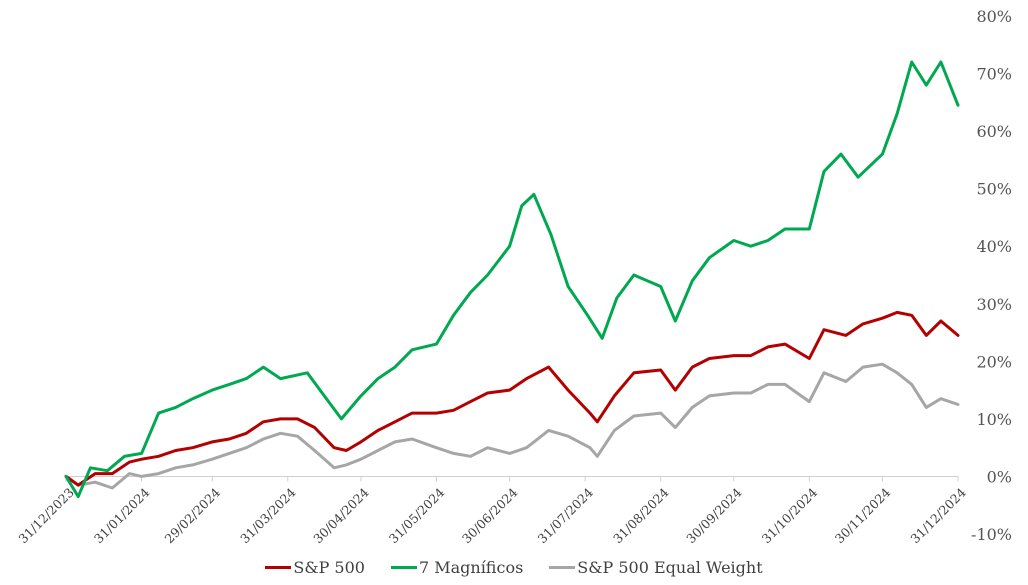 The image size is (1028, 585). What do you see at coordinates (641, 516) in the screenshot?
I see `x-tick-label: 31/08/2024` at bounding box center [641, 516].